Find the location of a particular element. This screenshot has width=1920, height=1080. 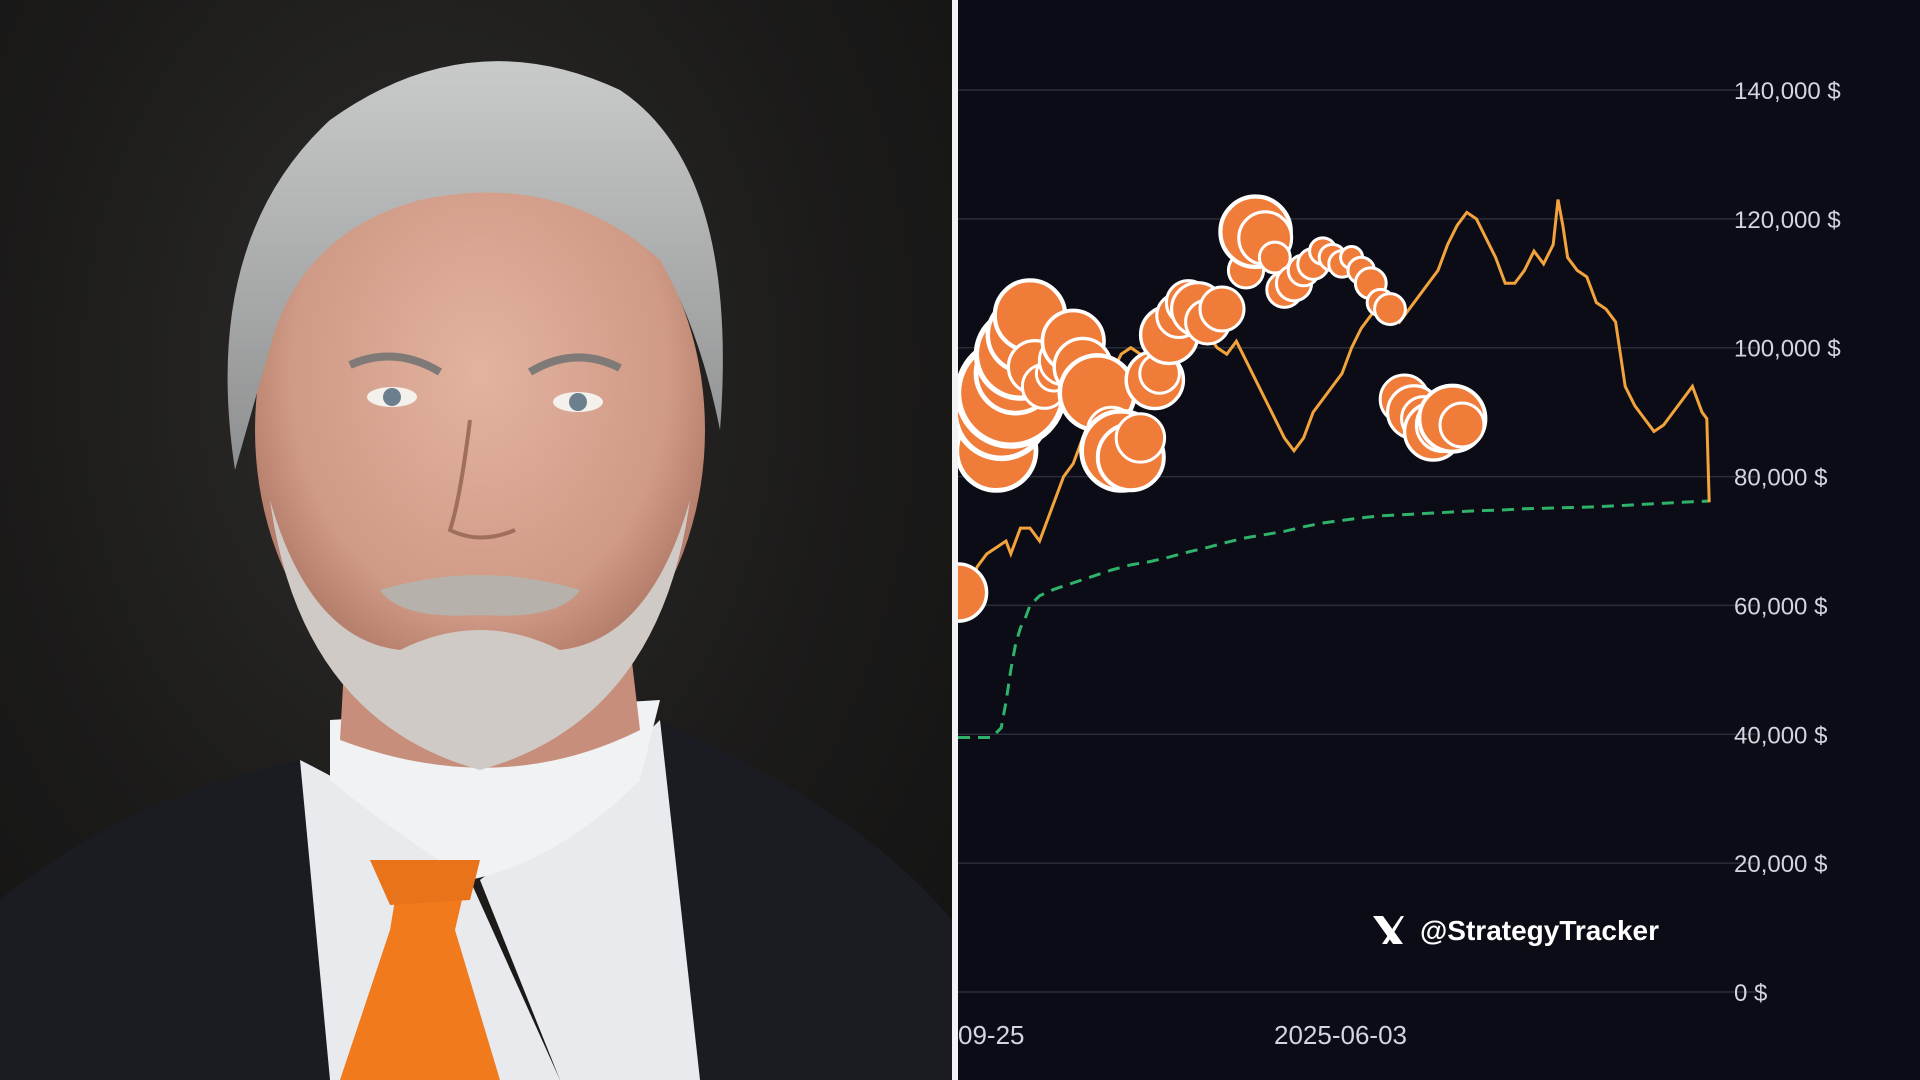

y-tick-label: 140,000 $ is located at coordinates (1787, 91).